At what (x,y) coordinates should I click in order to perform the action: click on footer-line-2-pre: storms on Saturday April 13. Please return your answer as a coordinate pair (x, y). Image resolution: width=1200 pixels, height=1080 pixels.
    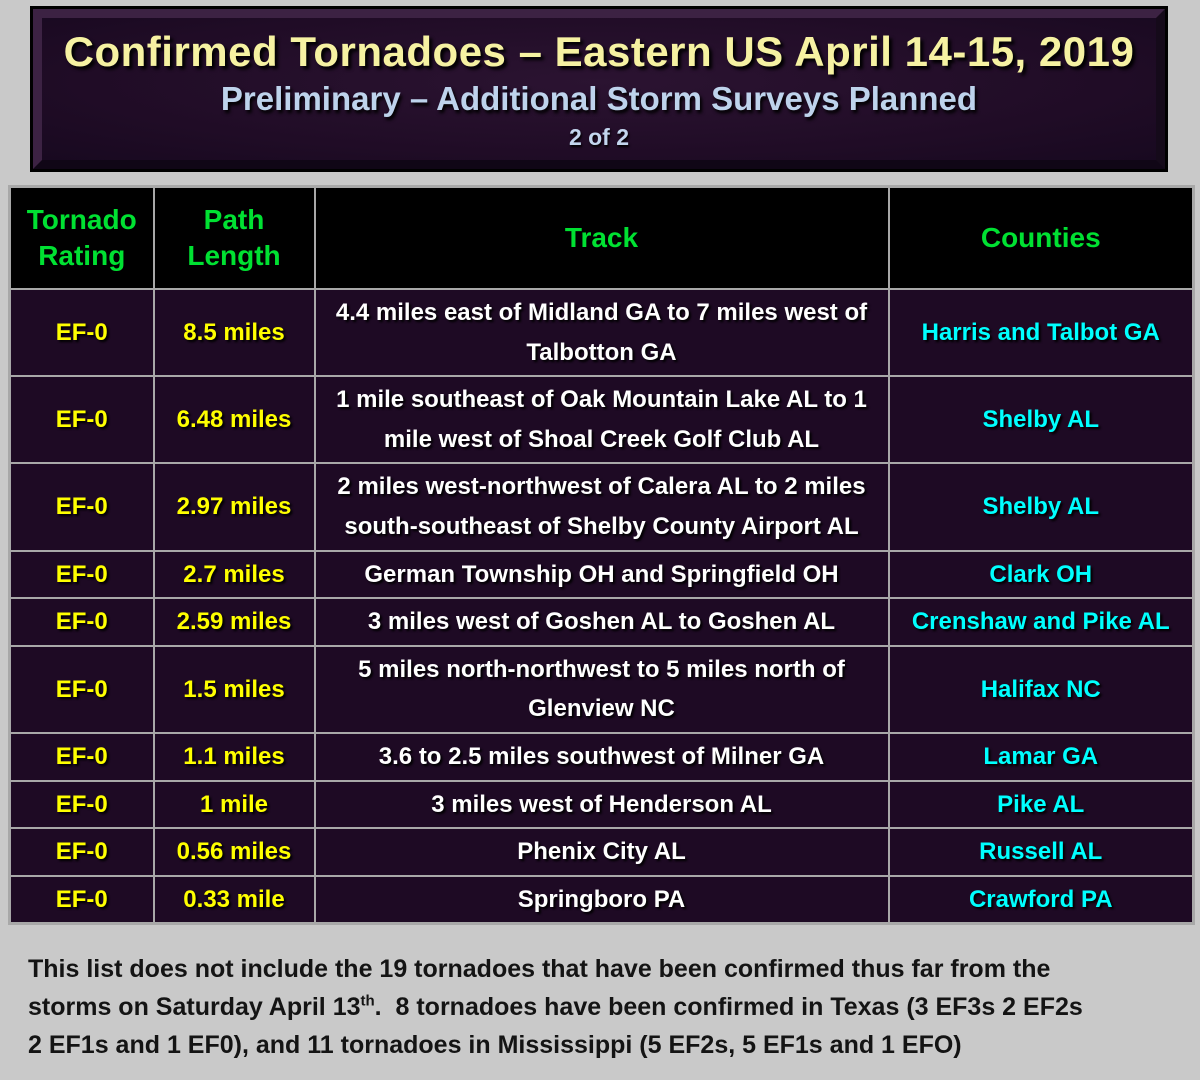
    Looking at the image, I should click on (194, 1007).